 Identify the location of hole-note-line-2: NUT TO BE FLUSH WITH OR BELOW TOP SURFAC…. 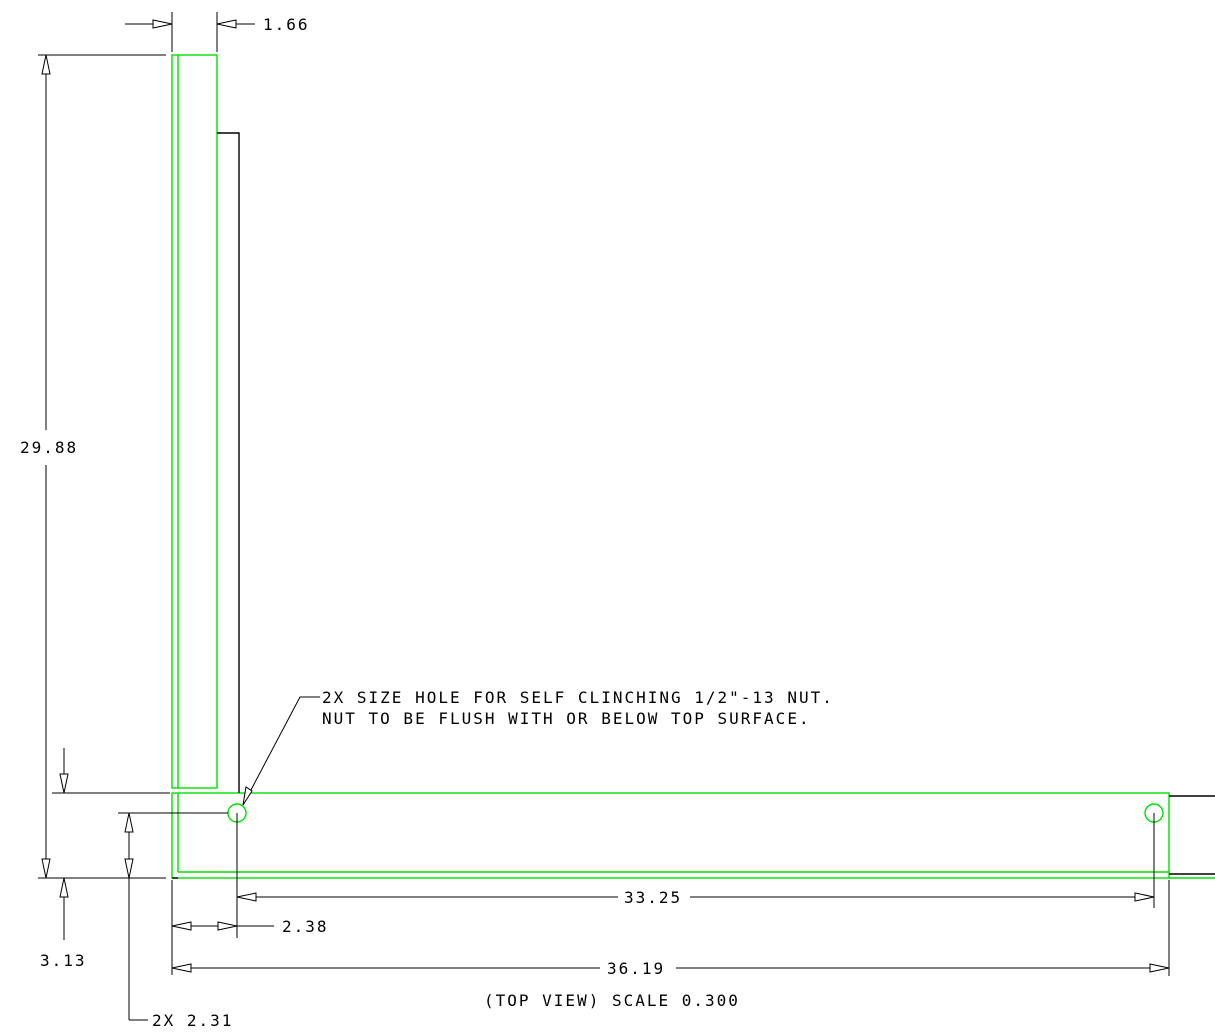
(566, 718).